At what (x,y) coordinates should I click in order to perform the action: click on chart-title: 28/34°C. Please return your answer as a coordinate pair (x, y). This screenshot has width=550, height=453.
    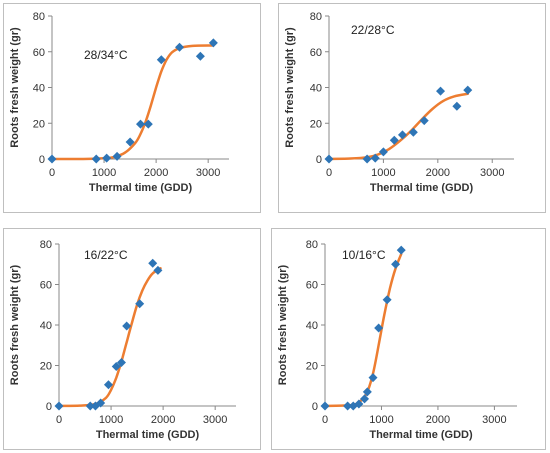
    Looking at the image, I should click on (106, 55).